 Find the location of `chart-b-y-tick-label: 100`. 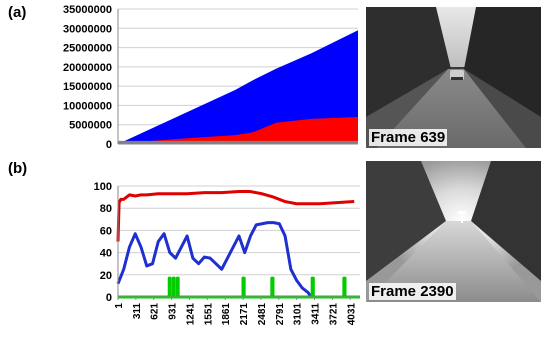

chart-b-y-tick-label: 100 is located at coordinates (103, 187).